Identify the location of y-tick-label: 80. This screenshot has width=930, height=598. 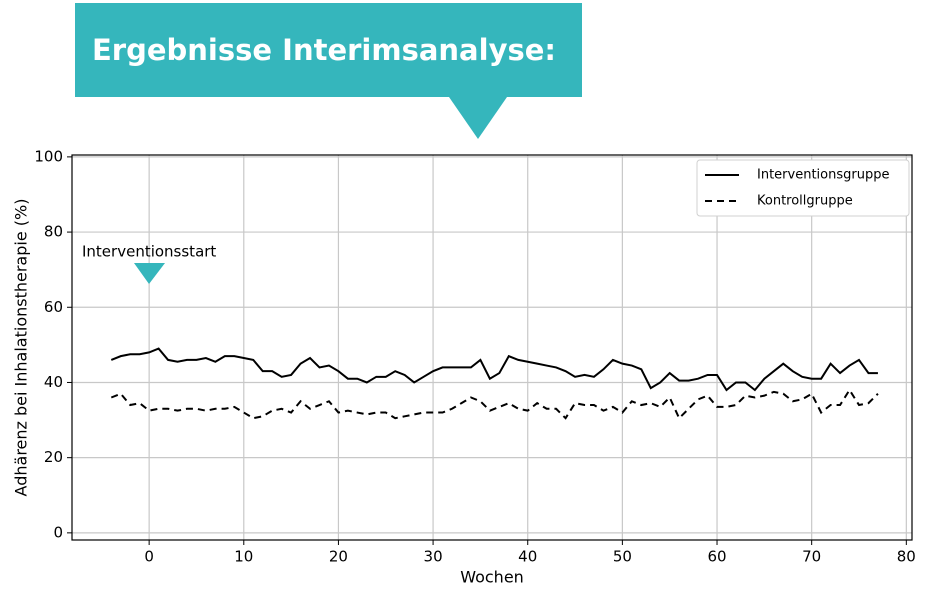
(53, 232).